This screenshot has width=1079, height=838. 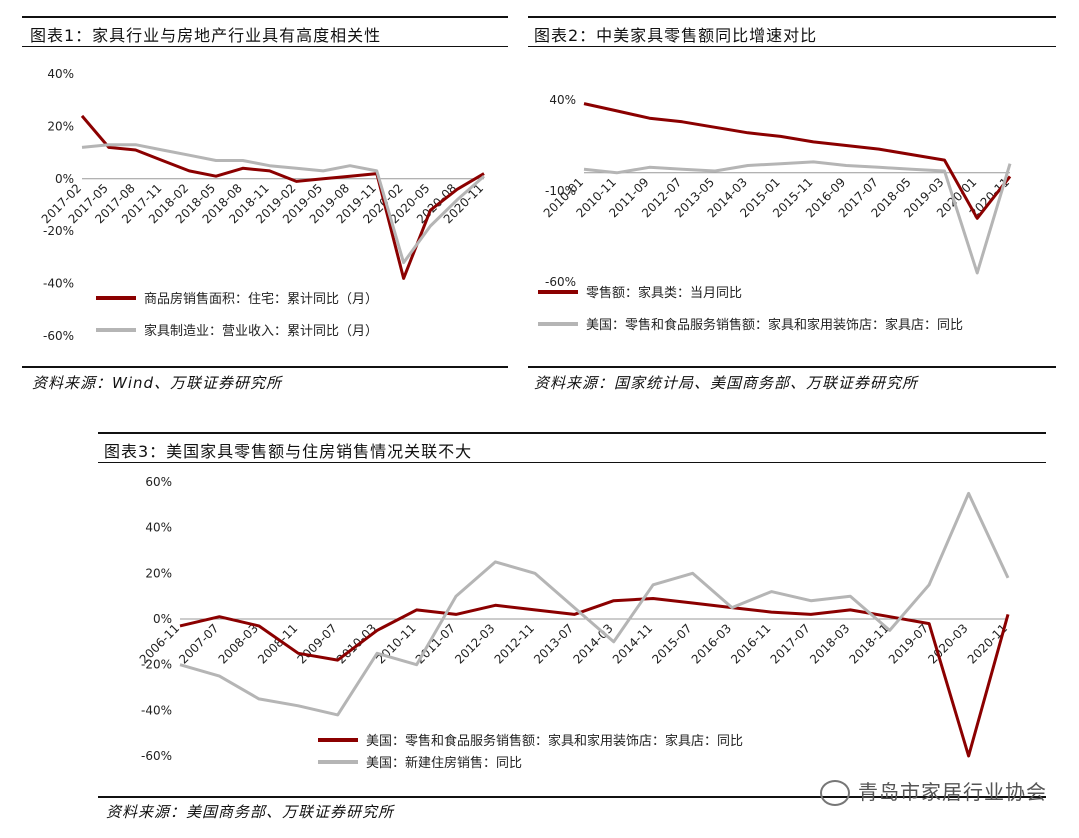 What do you see at coordinates (711, 643) in the screenshot?
I see `chart3-xtick-label: 2016-03` at bounding box center [711, 643].